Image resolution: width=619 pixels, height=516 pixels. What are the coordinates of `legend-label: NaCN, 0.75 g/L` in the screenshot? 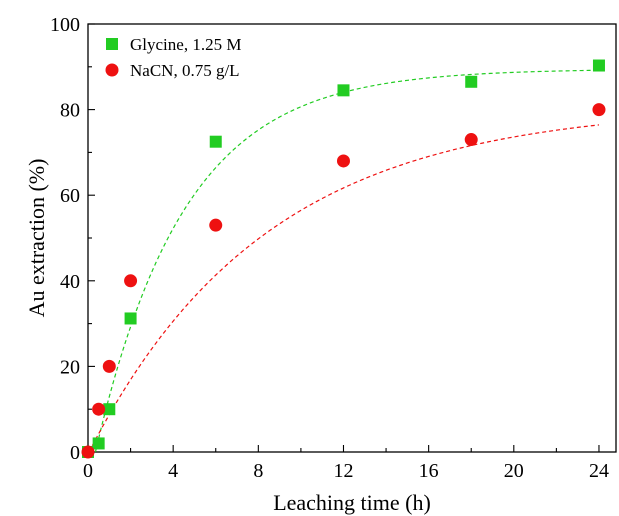 It's located at (185, 70).